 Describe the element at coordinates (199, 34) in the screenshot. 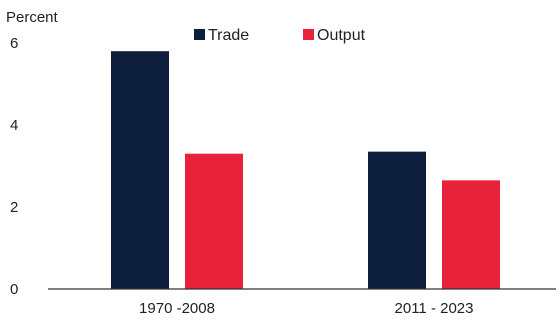

I see `legend-swatch-trade` at that location.